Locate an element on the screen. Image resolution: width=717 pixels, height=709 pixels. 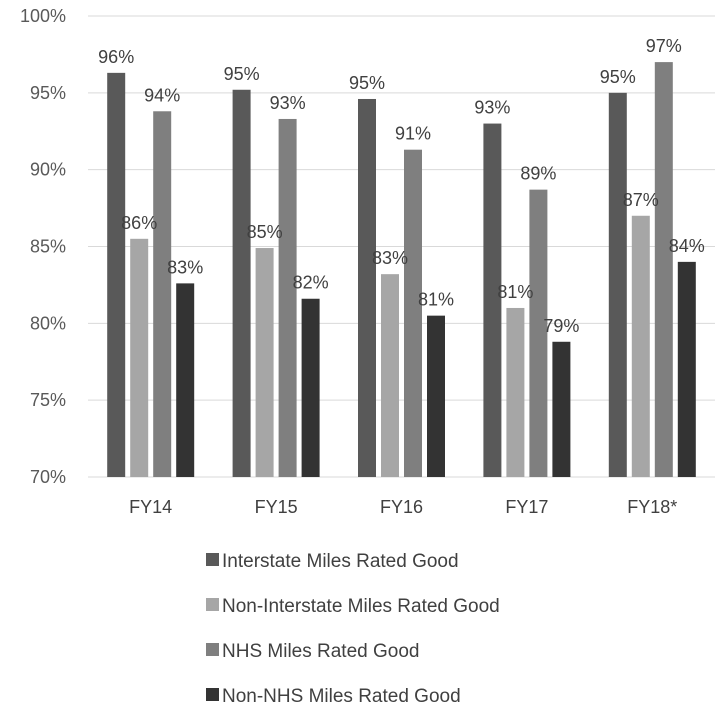
y-axis-tick-labels: 70% 75% 80% 85% 90% 95% 100% is located at coordinates (43, 246).